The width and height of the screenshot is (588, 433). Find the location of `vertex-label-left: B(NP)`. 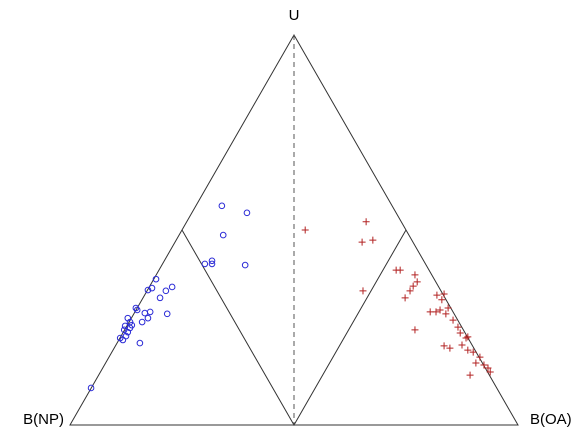

vertex-label-left: B(NP) is located at coordinates (43, 419).